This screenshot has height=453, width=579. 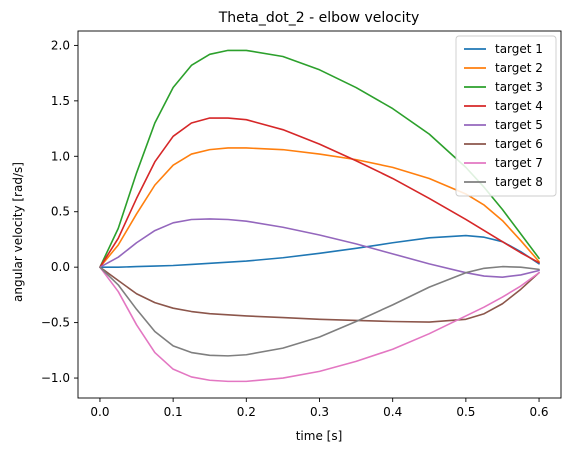 I want to click on y-axis: −1.0 −0.5 0.0 0.5 1.0 1.5 2.0, so click(x=59, y=211).